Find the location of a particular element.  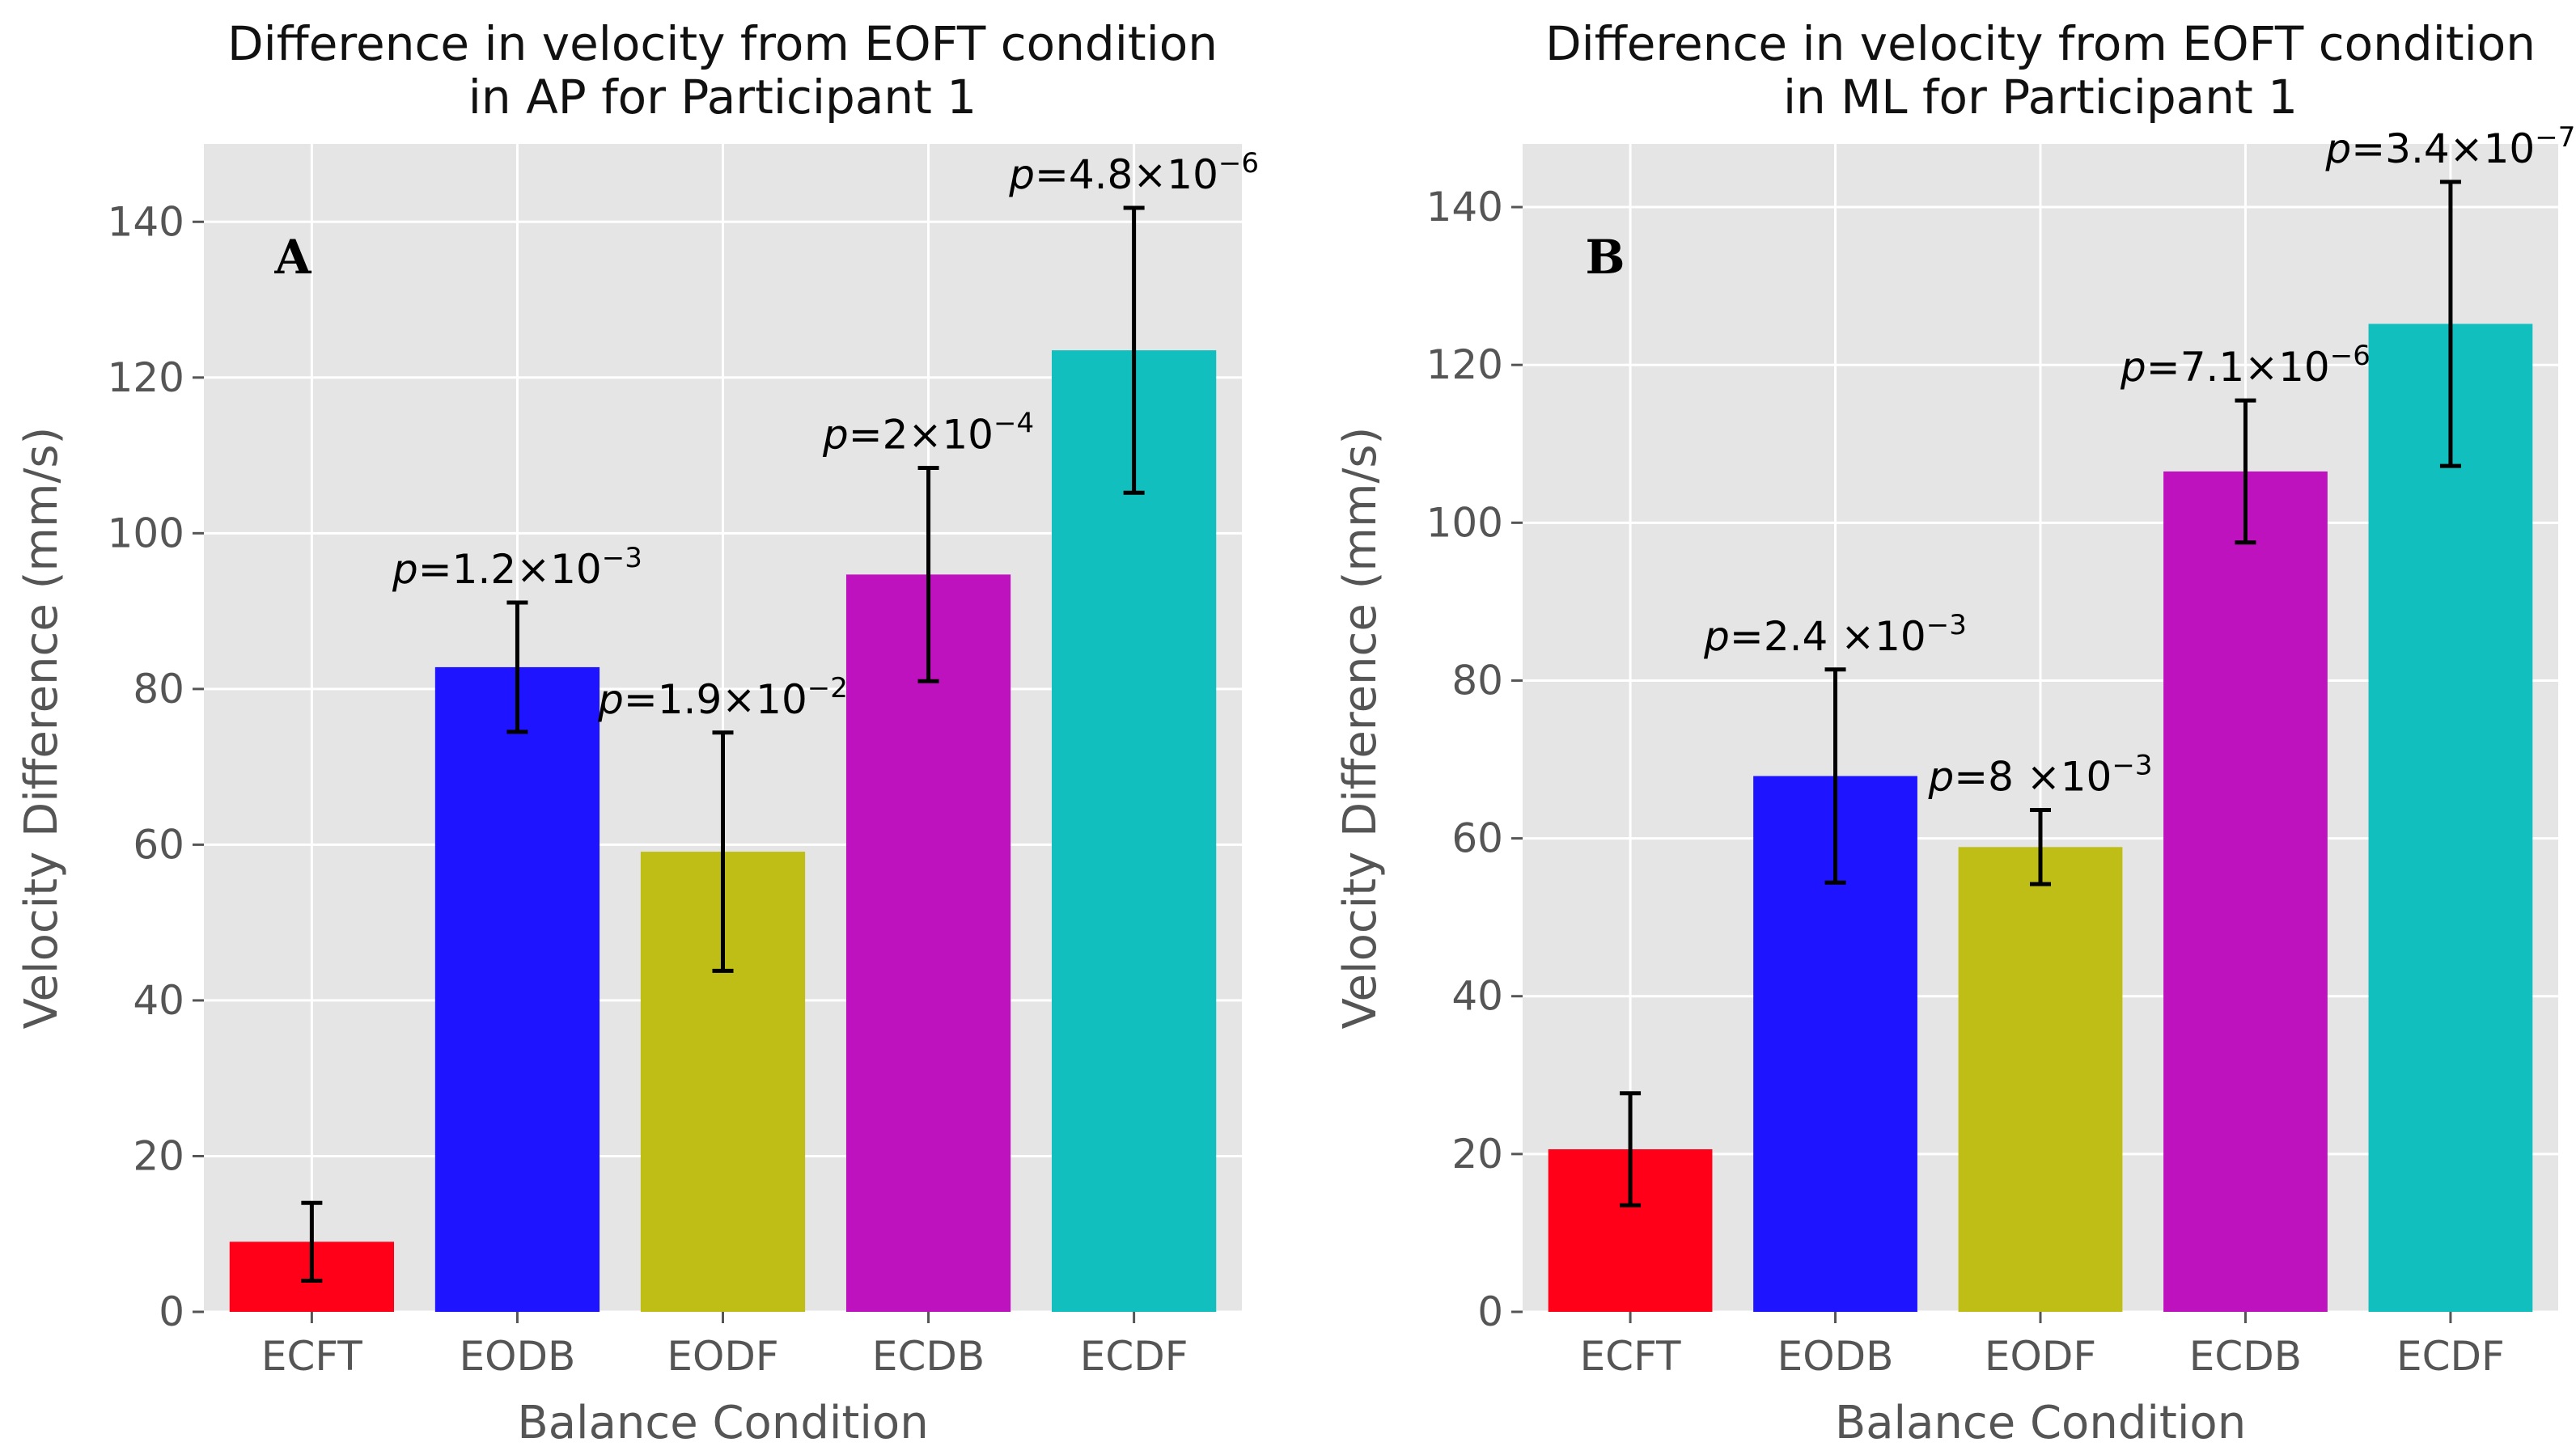

panel-label: B is located at coordinates (1605, 257).